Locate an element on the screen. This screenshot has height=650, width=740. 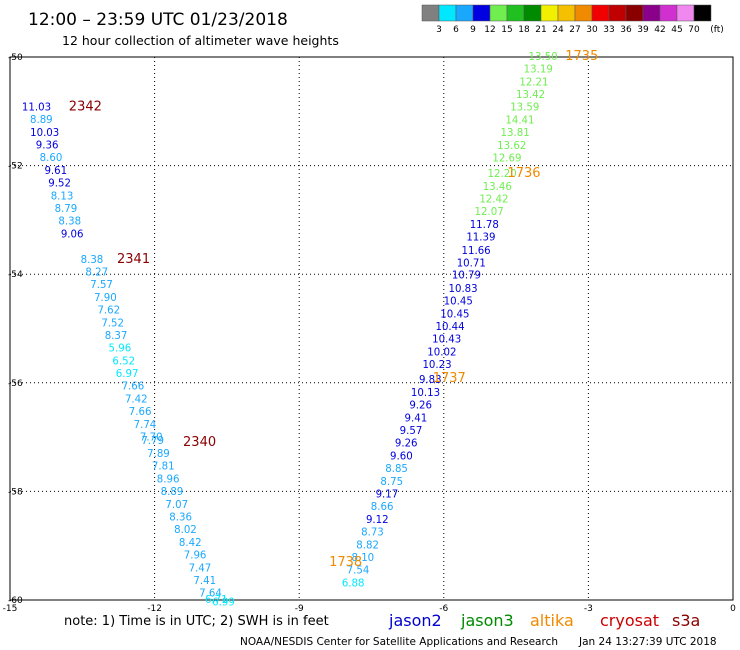
pass-label: 1738 is located at coordinates (345, 562).